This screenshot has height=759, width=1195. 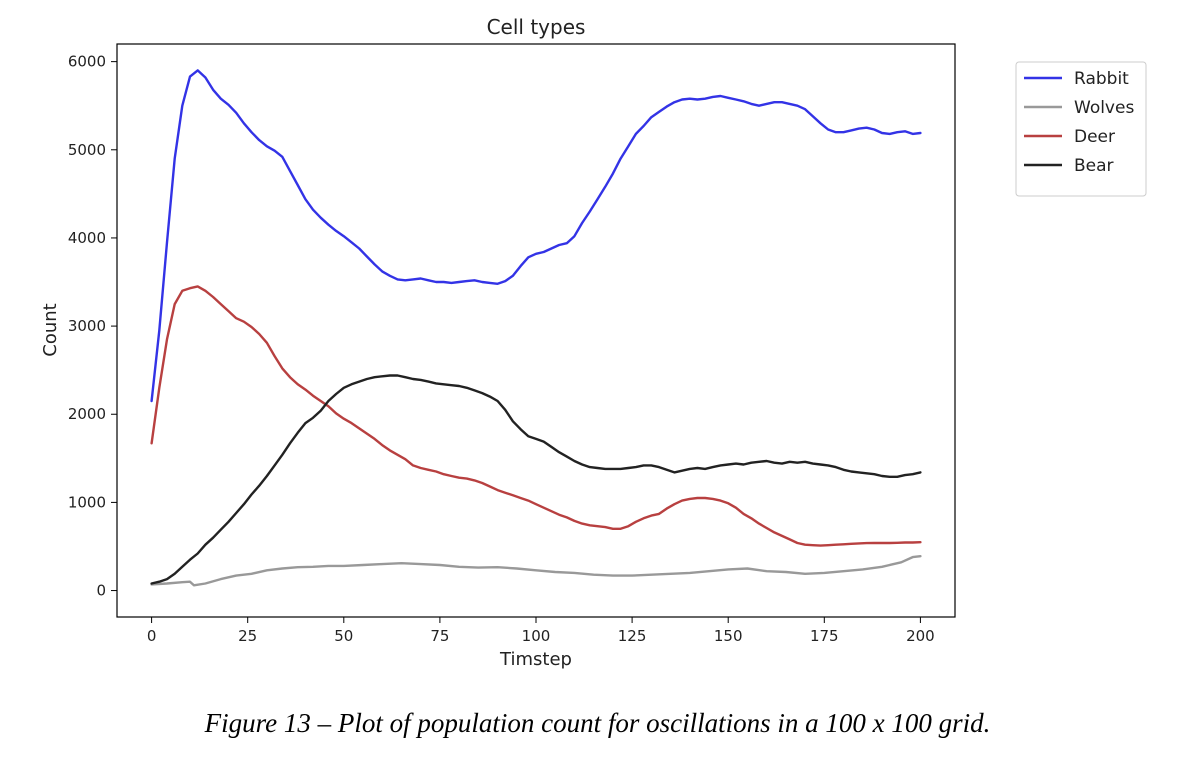 What do you see at coordinates (536, 571) in the screenshot?
I see `series-line-wolves` at bounding box center [536, 571].